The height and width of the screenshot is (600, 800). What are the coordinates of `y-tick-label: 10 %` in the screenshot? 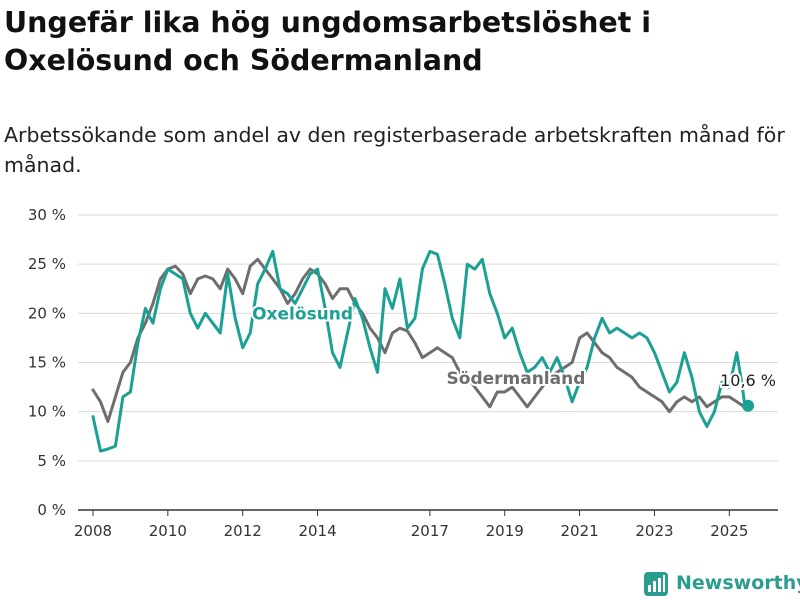 It's located at (47, 412).